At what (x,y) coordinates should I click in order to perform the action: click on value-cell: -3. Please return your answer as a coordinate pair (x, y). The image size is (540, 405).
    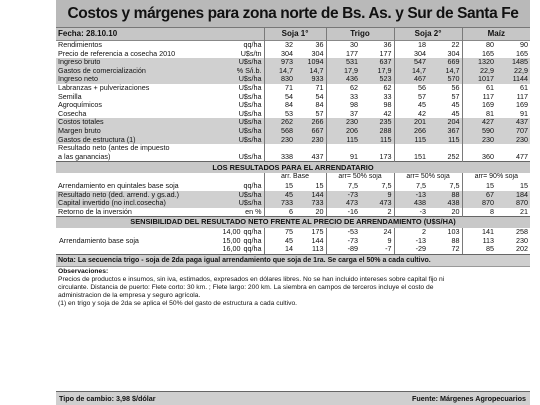
    Looking at the image, I should click on (411, 212).